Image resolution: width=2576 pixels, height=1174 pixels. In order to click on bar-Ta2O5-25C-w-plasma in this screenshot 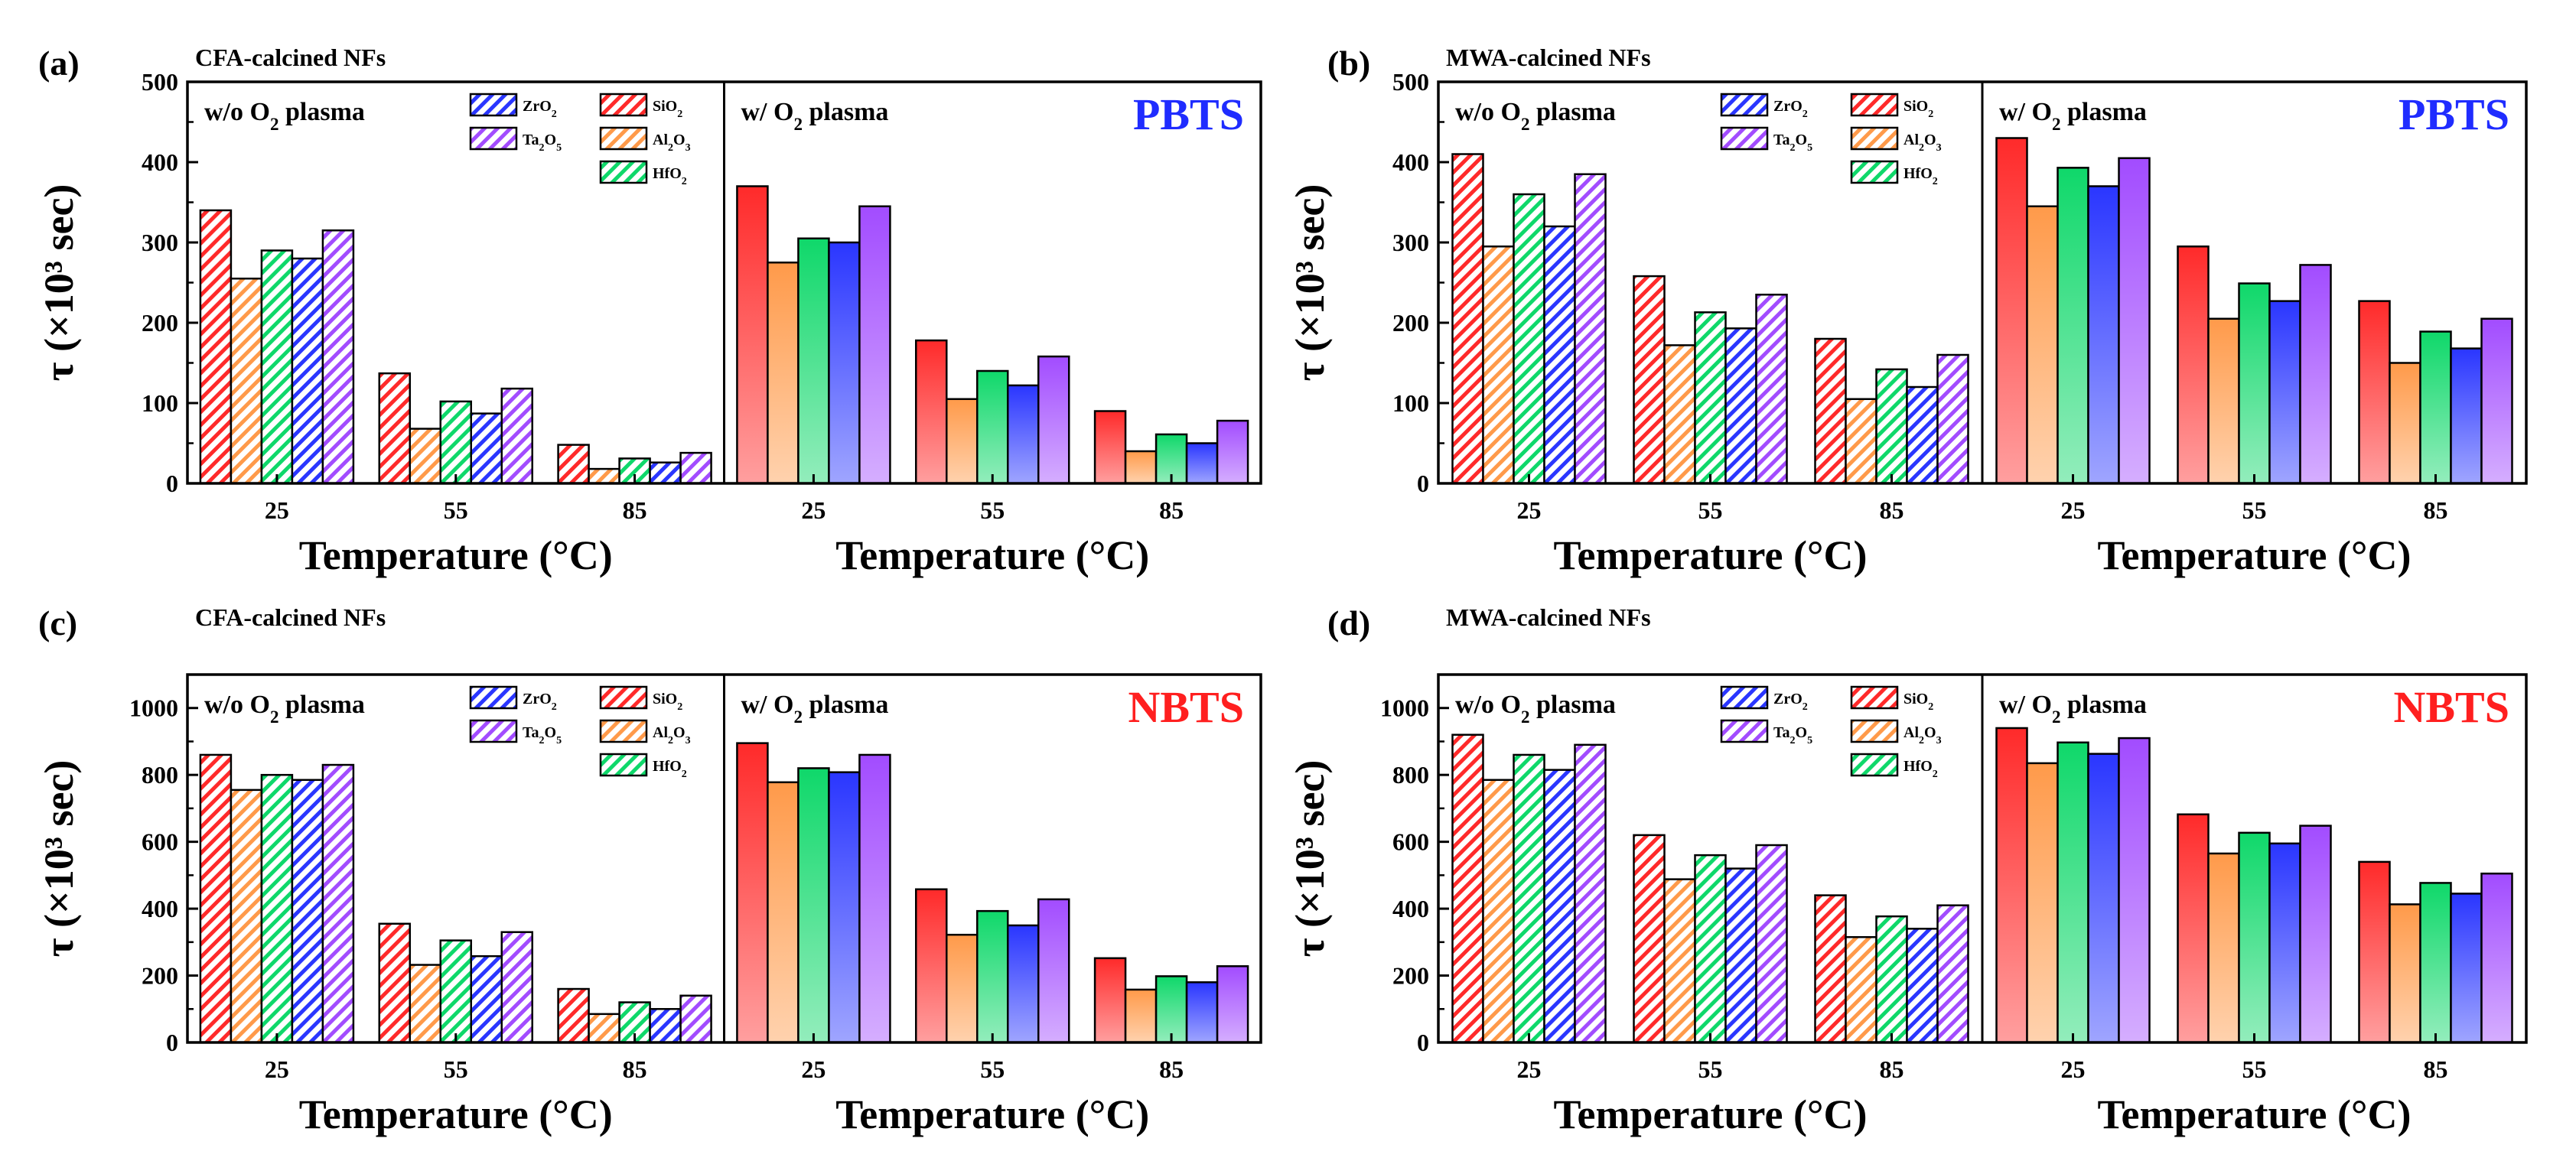, I will do `click(875, 898)`.